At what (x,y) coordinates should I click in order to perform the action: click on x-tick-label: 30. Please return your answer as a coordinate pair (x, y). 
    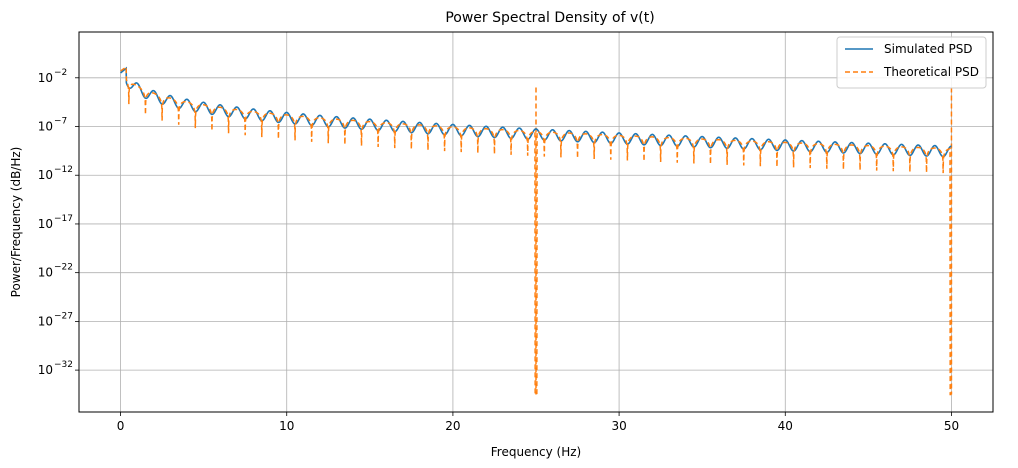
    Looking at the image, I should click on (618, 426).